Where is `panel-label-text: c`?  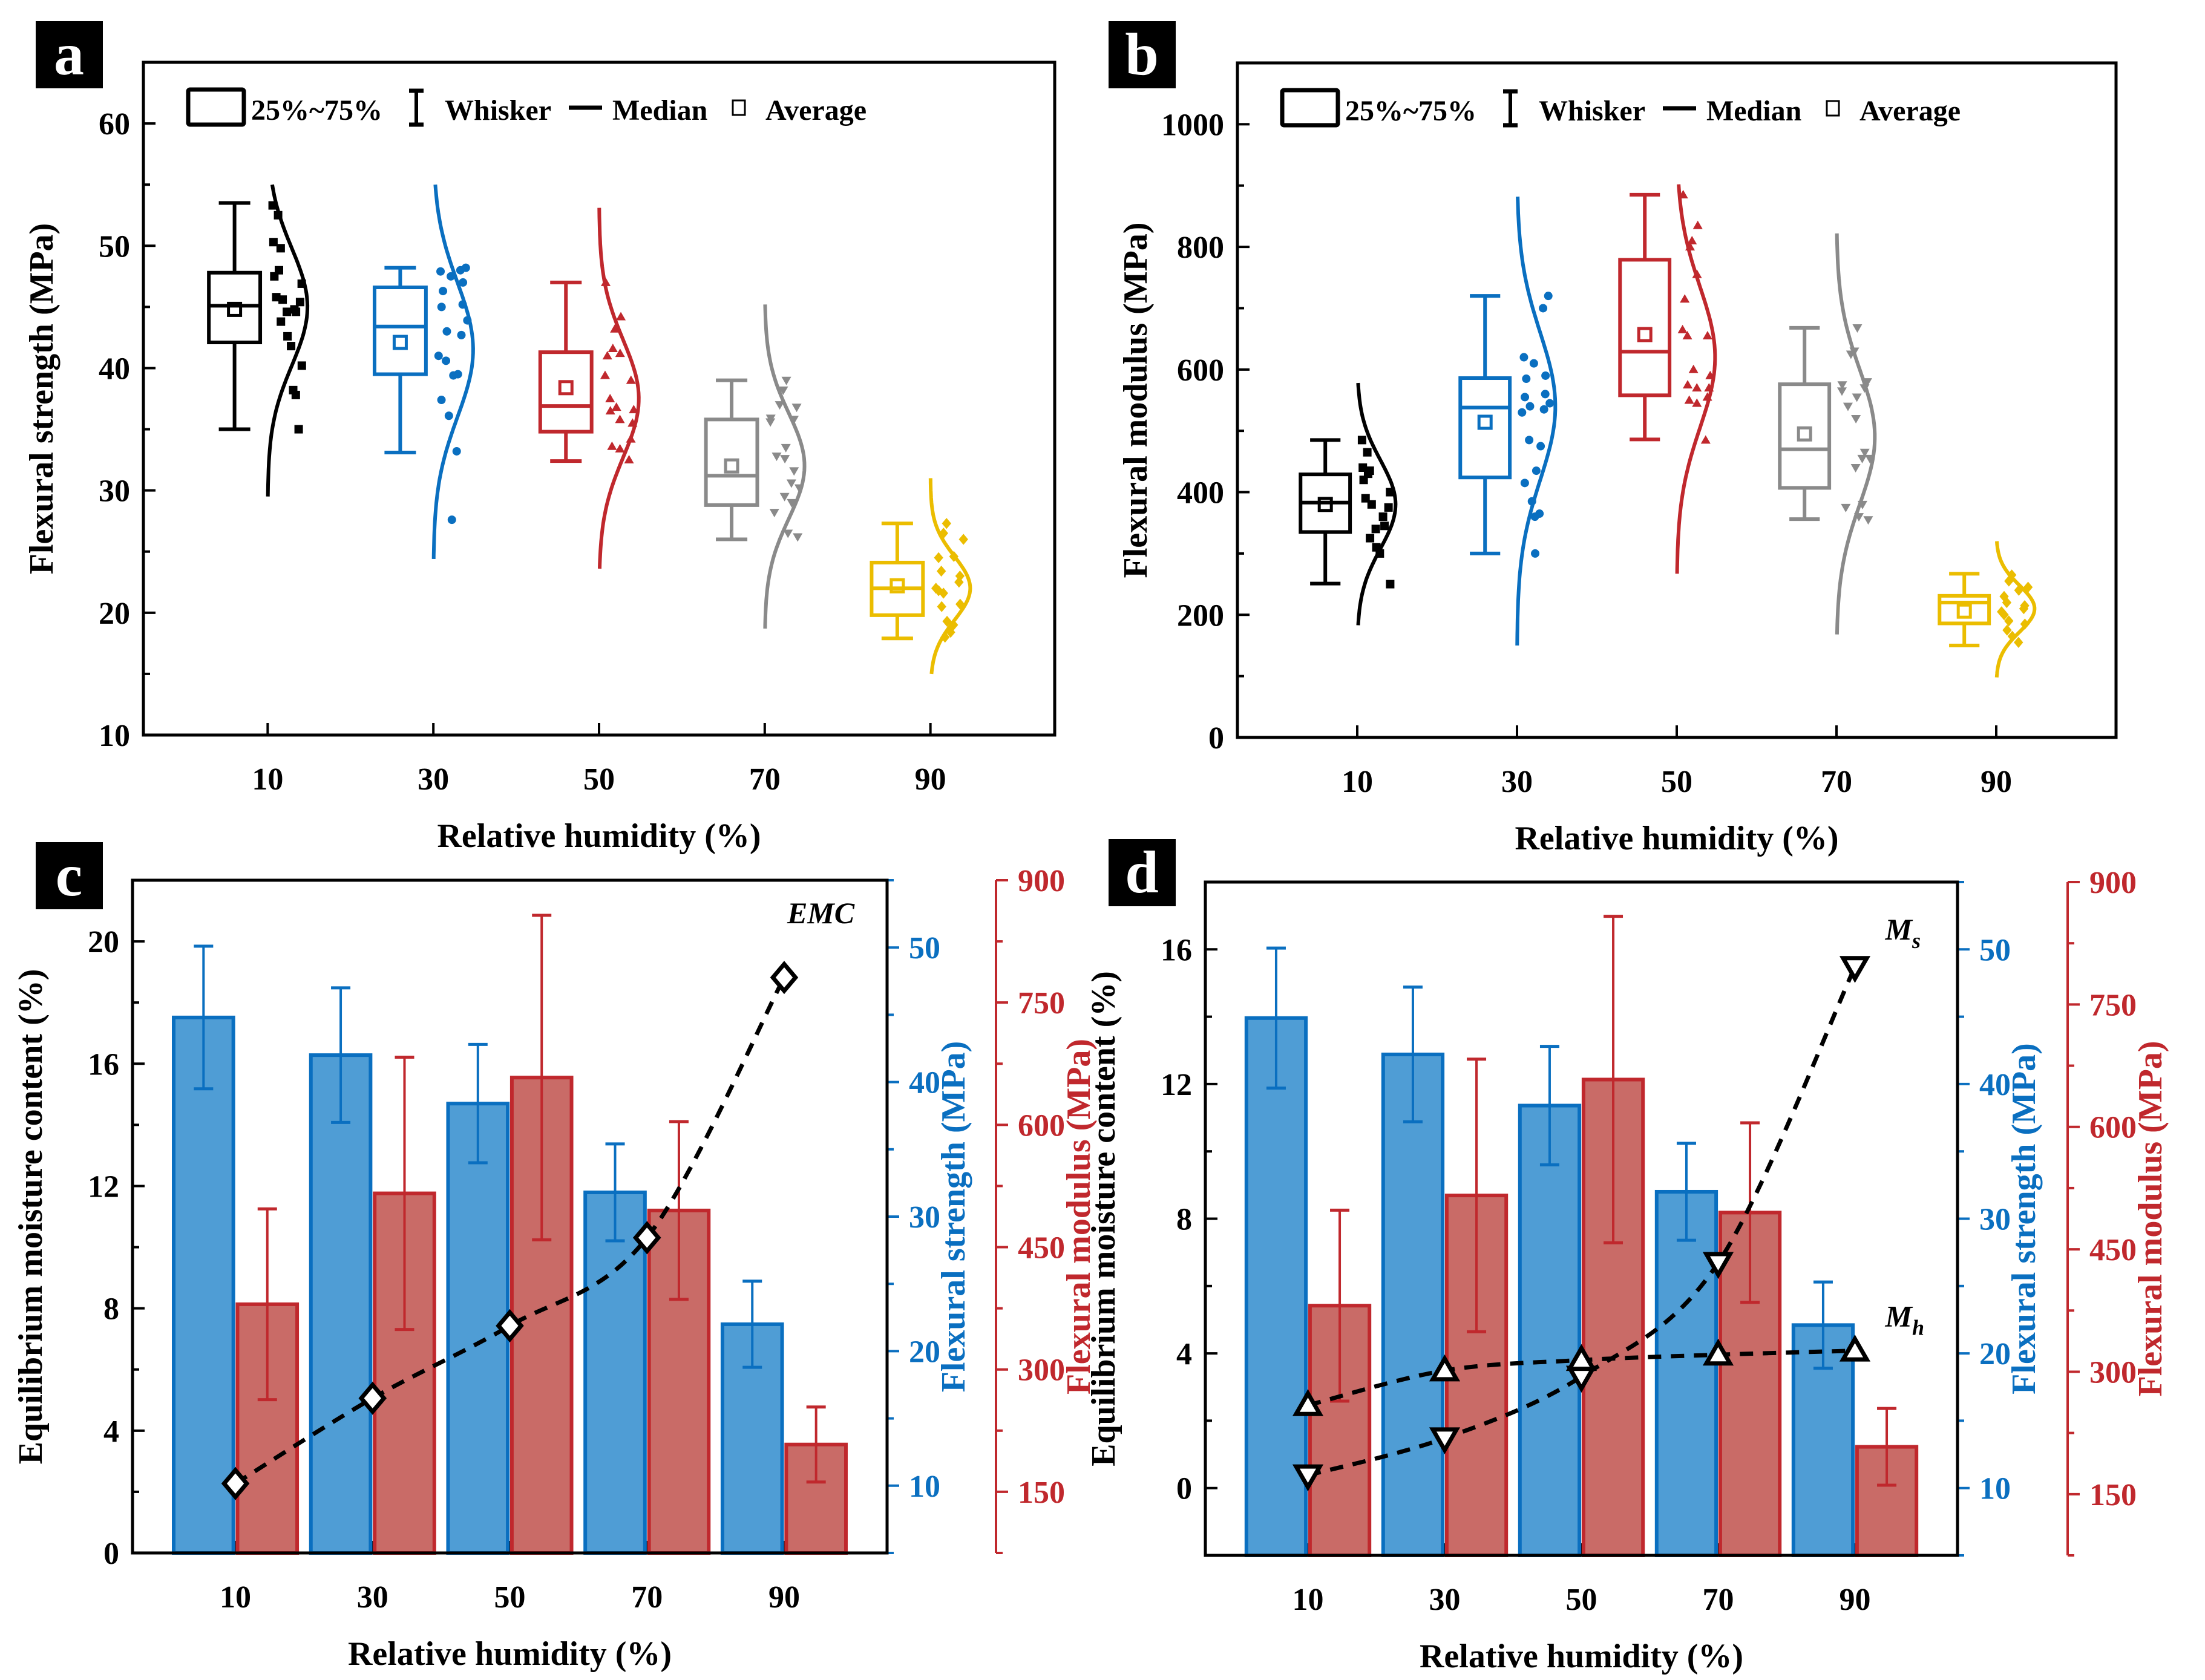
panel-label-text: c is located at coordinates (69, 875).